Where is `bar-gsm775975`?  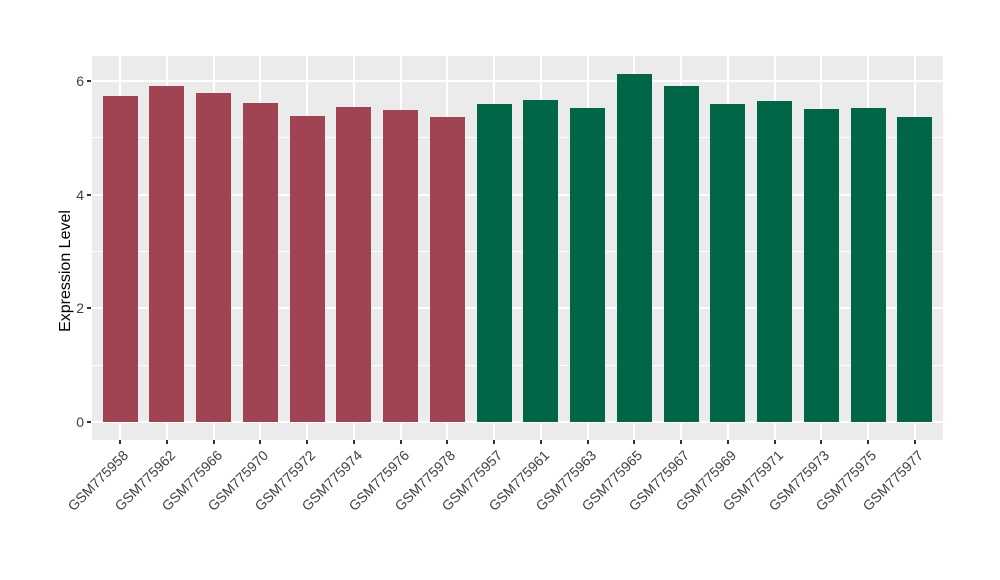 bar-gsm775975 is located at coordinates (868, 265).